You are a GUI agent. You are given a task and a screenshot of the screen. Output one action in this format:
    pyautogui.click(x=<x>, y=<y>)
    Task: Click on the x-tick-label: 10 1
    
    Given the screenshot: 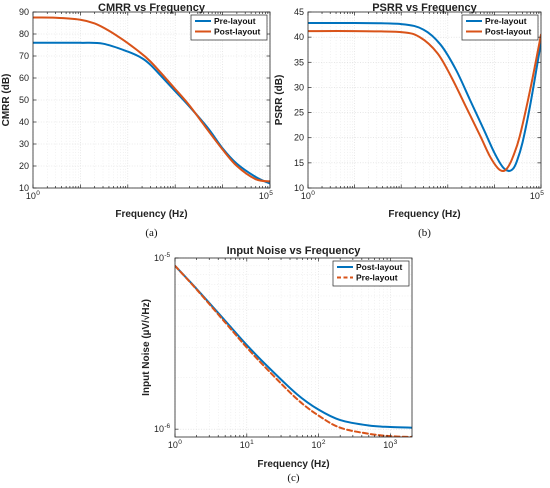 What is the action you would take?
    pyautogui.click(x=247, y=444)
    